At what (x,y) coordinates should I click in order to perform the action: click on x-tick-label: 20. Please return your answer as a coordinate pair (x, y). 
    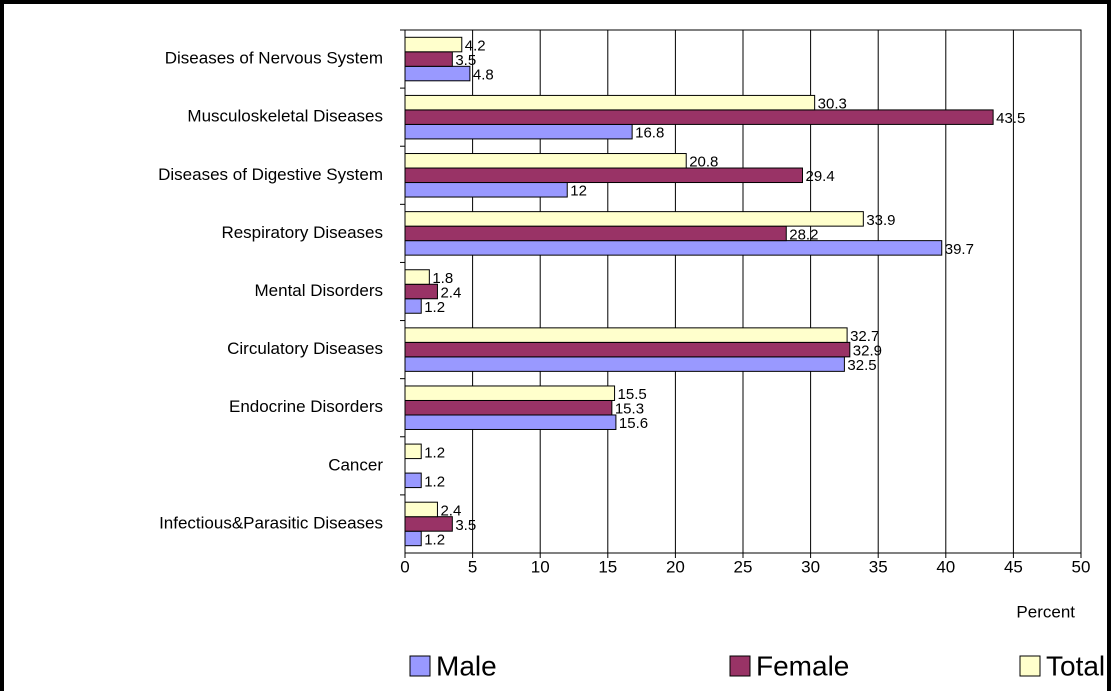
    Looking at the image, I should click on (675, 566).